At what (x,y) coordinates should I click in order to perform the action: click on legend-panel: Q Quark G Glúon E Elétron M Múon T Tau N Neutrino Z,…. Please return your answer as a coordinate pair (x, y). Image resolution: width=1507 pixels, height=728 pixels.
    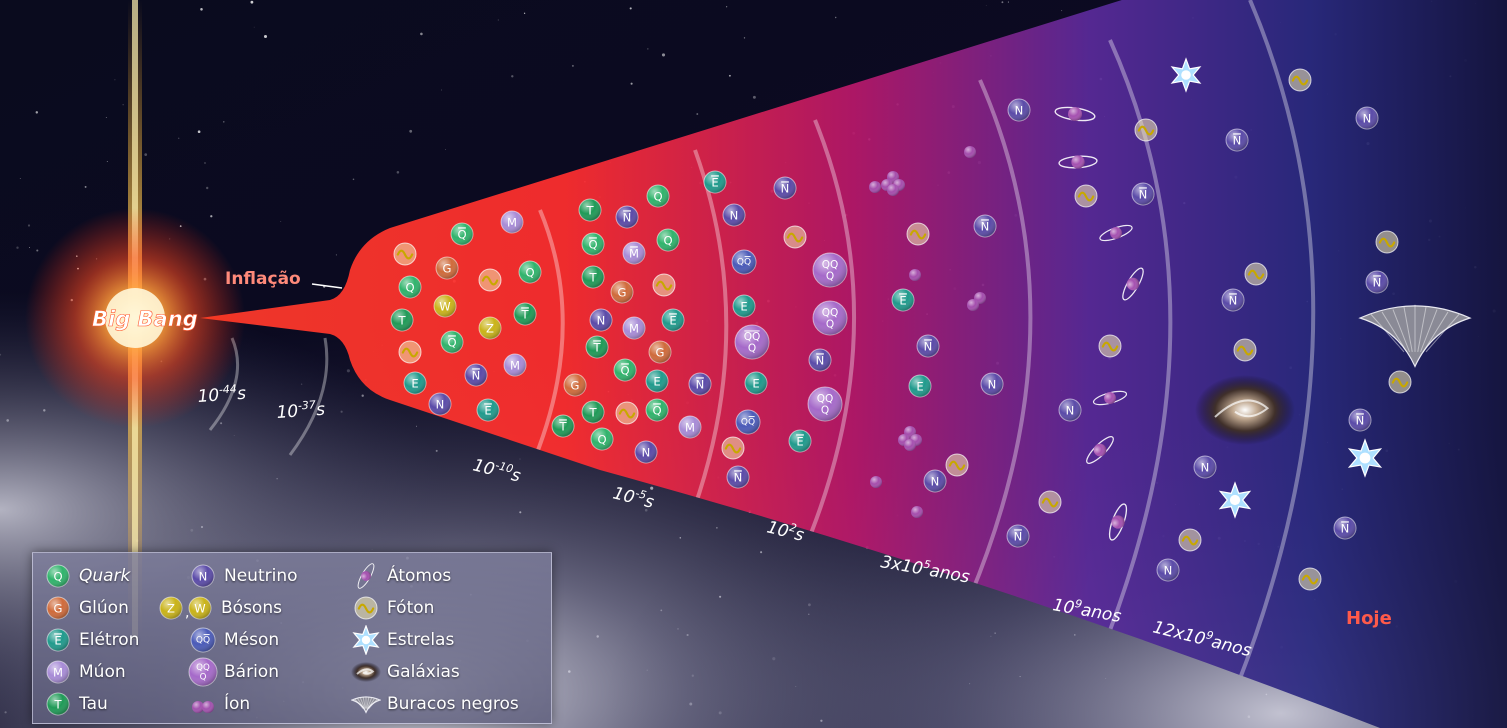
    Looking at the image, I should click on (292, 638).